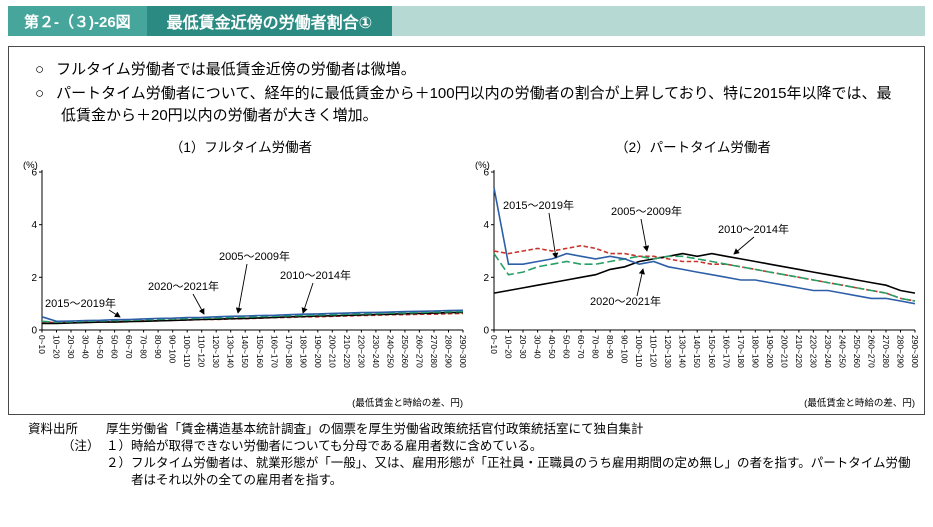 The height and width of the screenshot is (527, 933). I want to click on note-1: １）時給が取得できない労働者についても分母である雇用者数に含めている。, so click(324, 446).